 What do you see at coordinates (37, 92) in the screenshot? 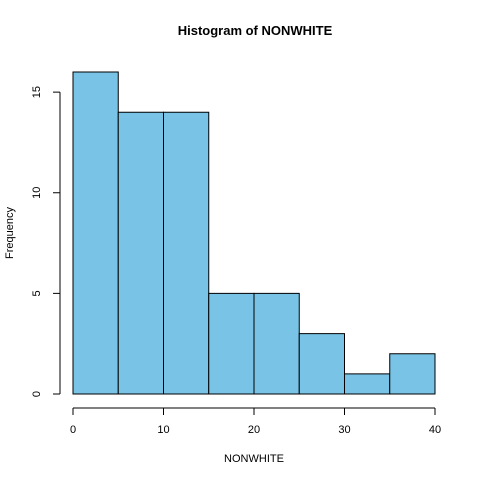
I see `y-tick-label-3: 15` at bounding box center [37, 92].